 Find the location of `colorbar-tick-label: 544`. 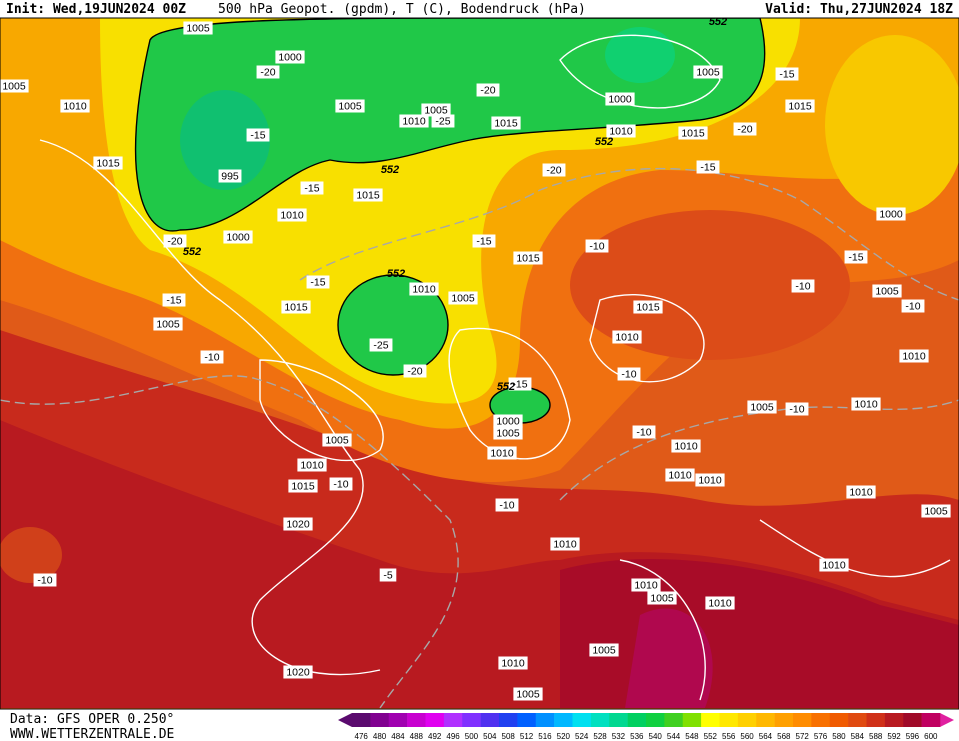

colorbar-tick-label: 544 is located at coordinates (674, 736).